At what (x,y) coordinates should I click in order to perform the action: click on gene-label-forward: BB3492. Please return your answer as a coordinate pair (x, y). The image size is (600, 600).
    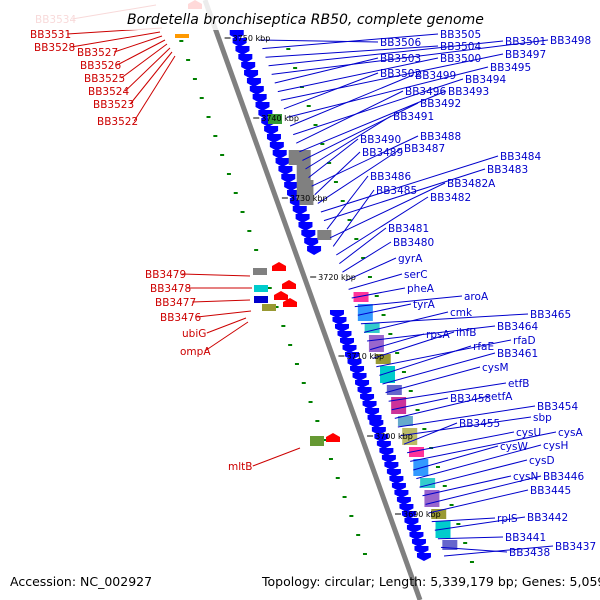
    Looking at the image, I should click on (440, 104).